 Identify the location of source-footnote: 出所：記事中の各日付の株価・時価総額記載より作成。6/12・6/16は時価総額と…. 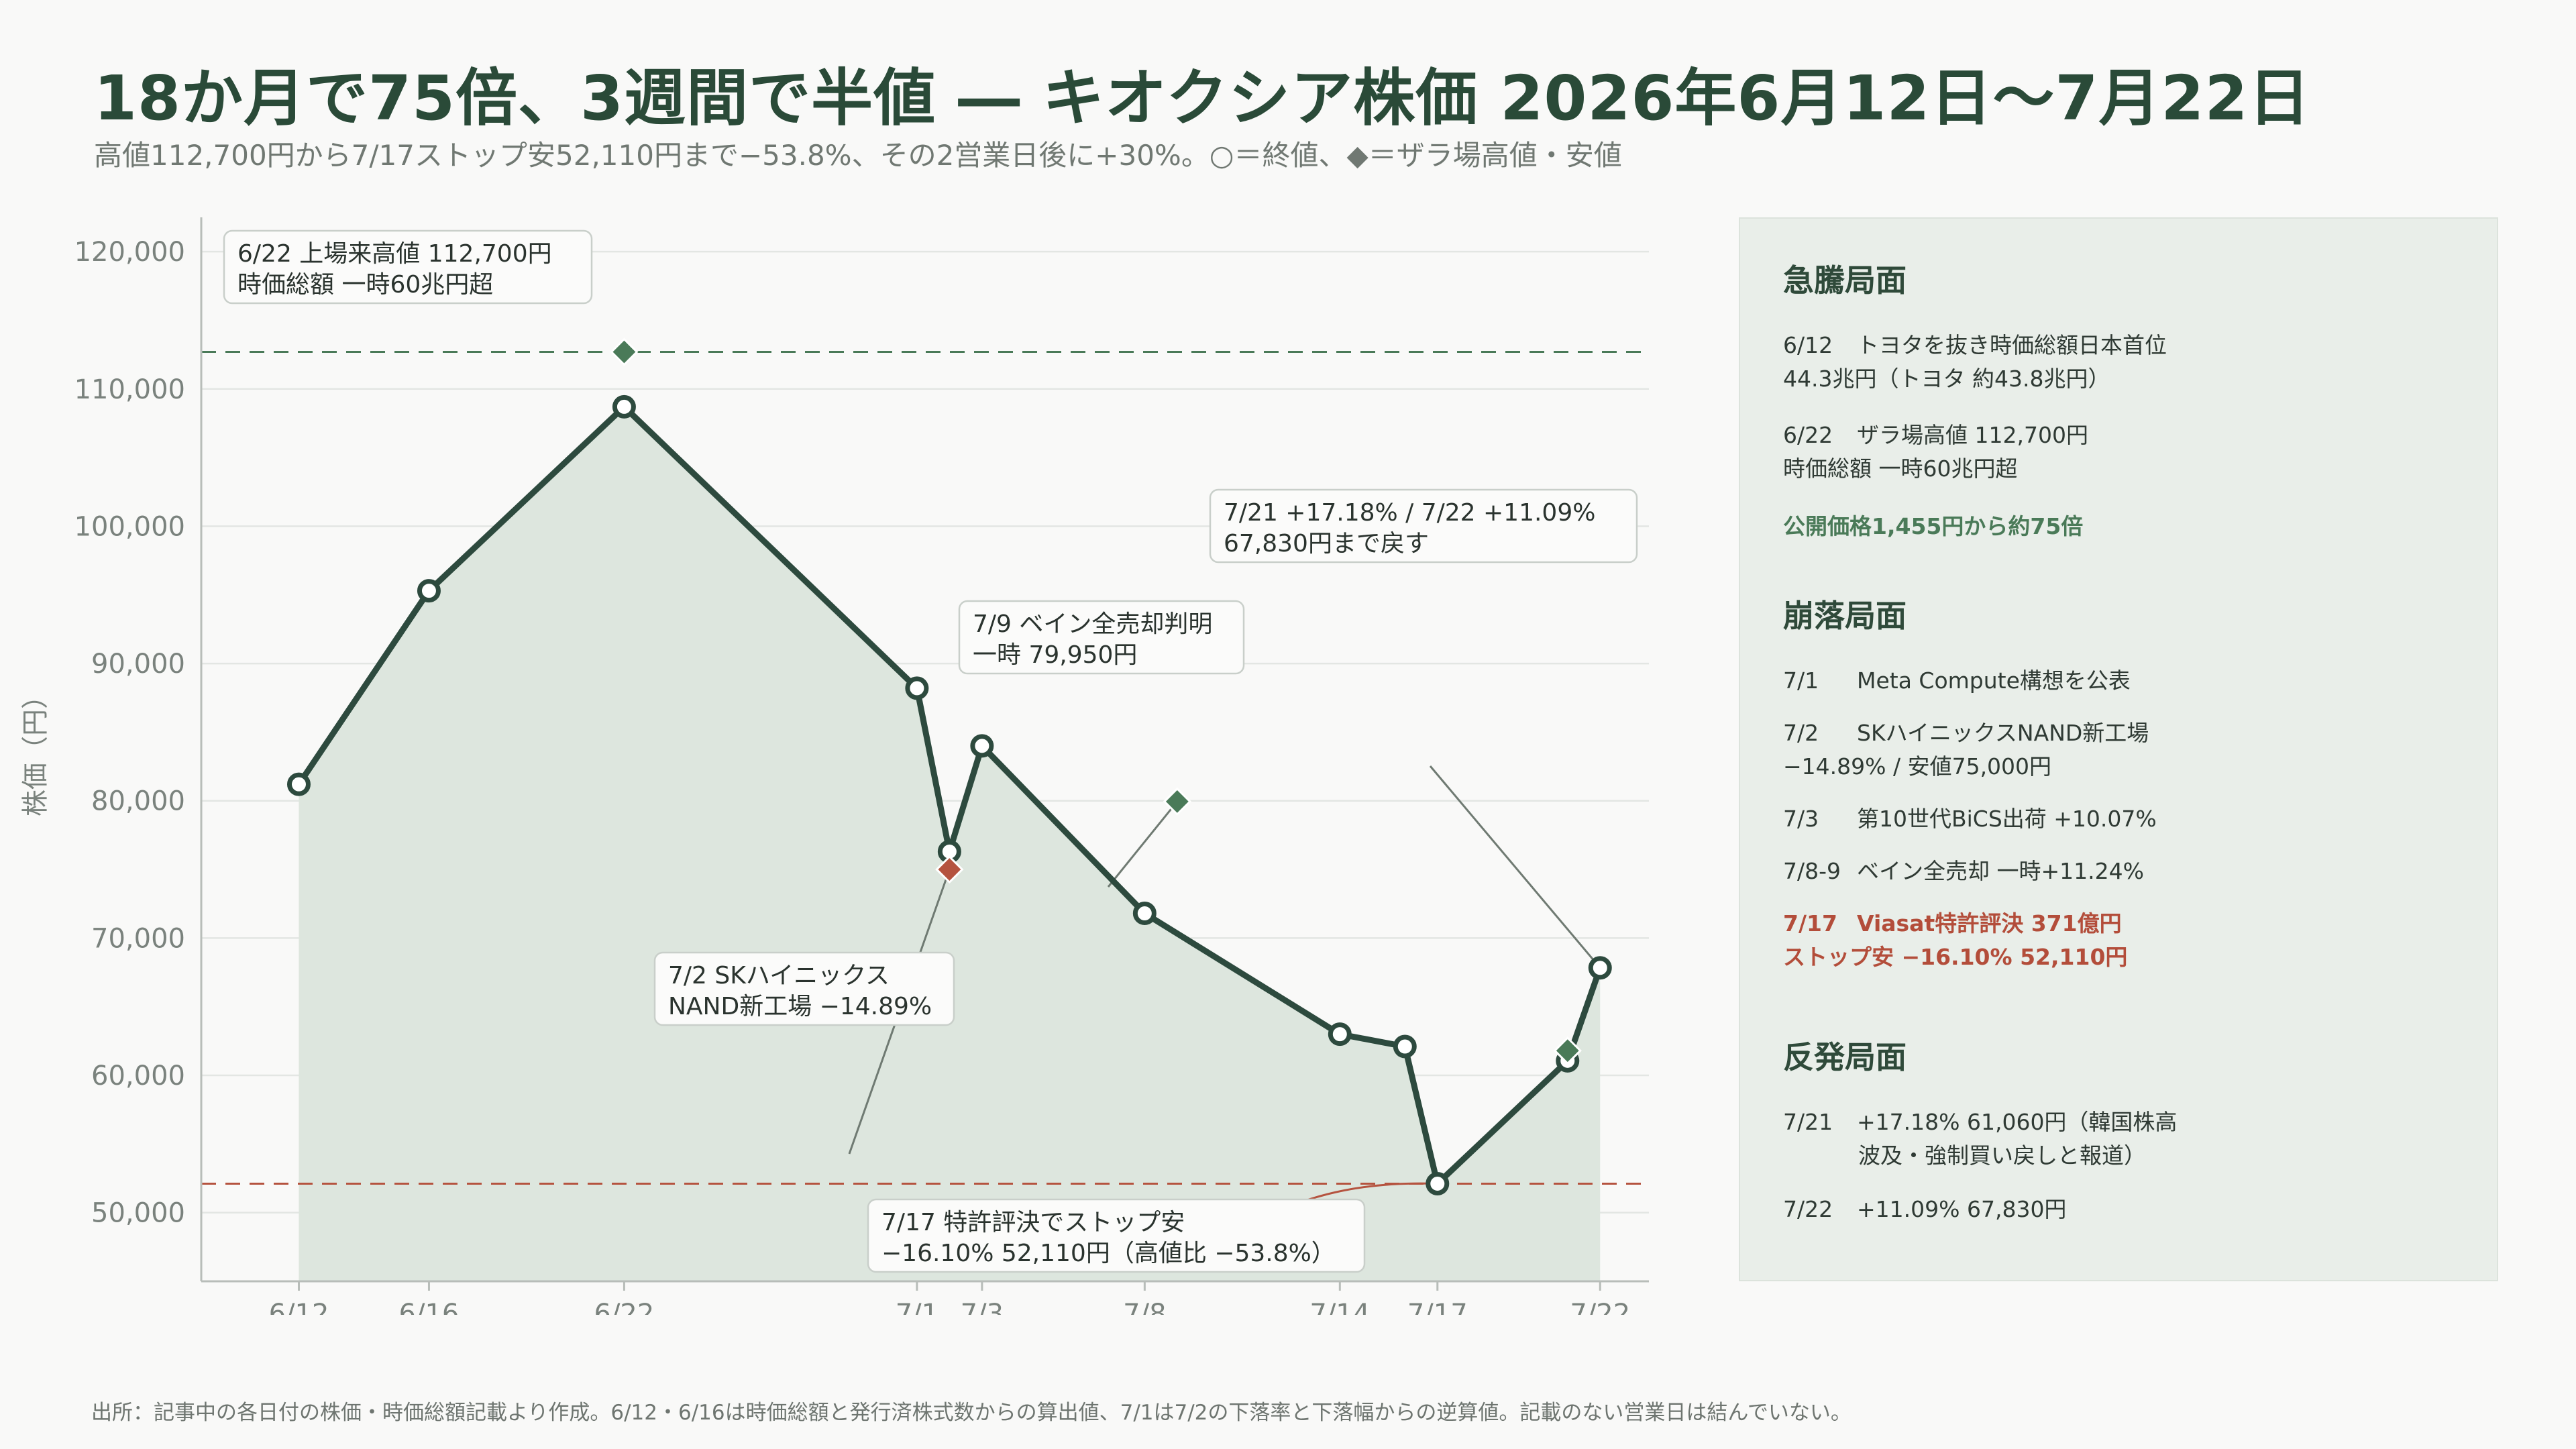
(971, 1413).